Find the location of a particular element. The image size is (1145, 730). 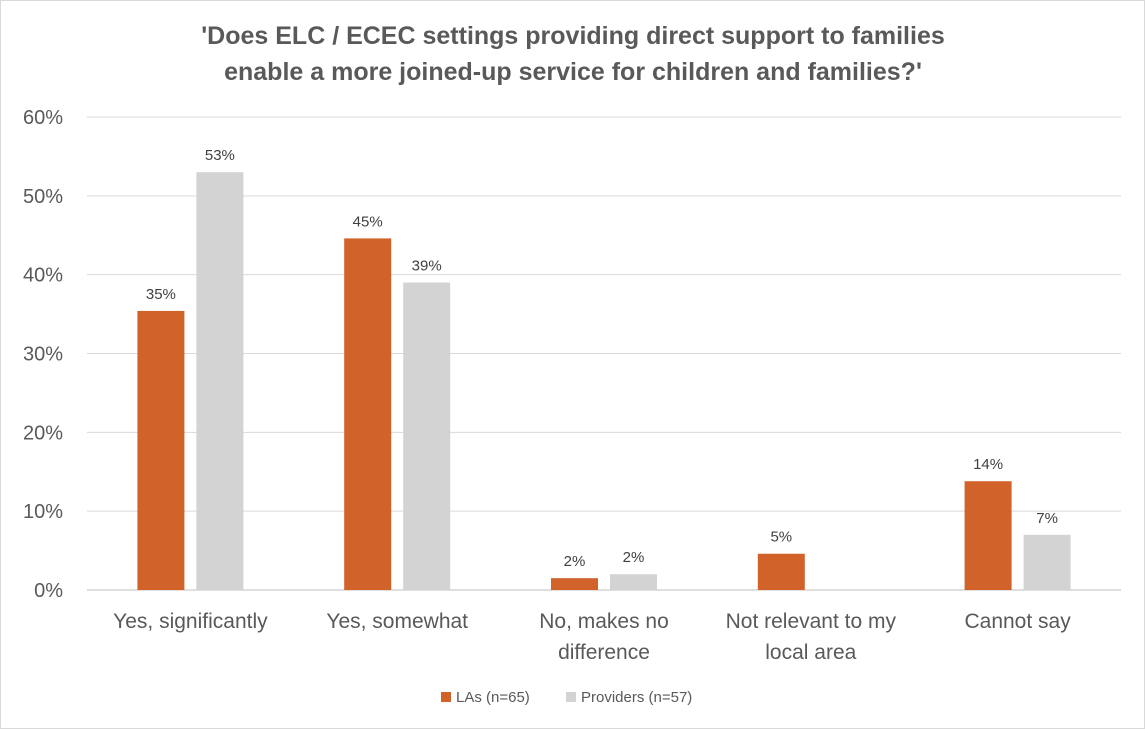

y-axis-ticks: 0% 10% 20% 30% 40% 50% 60% is located at coordinates (43, 354).